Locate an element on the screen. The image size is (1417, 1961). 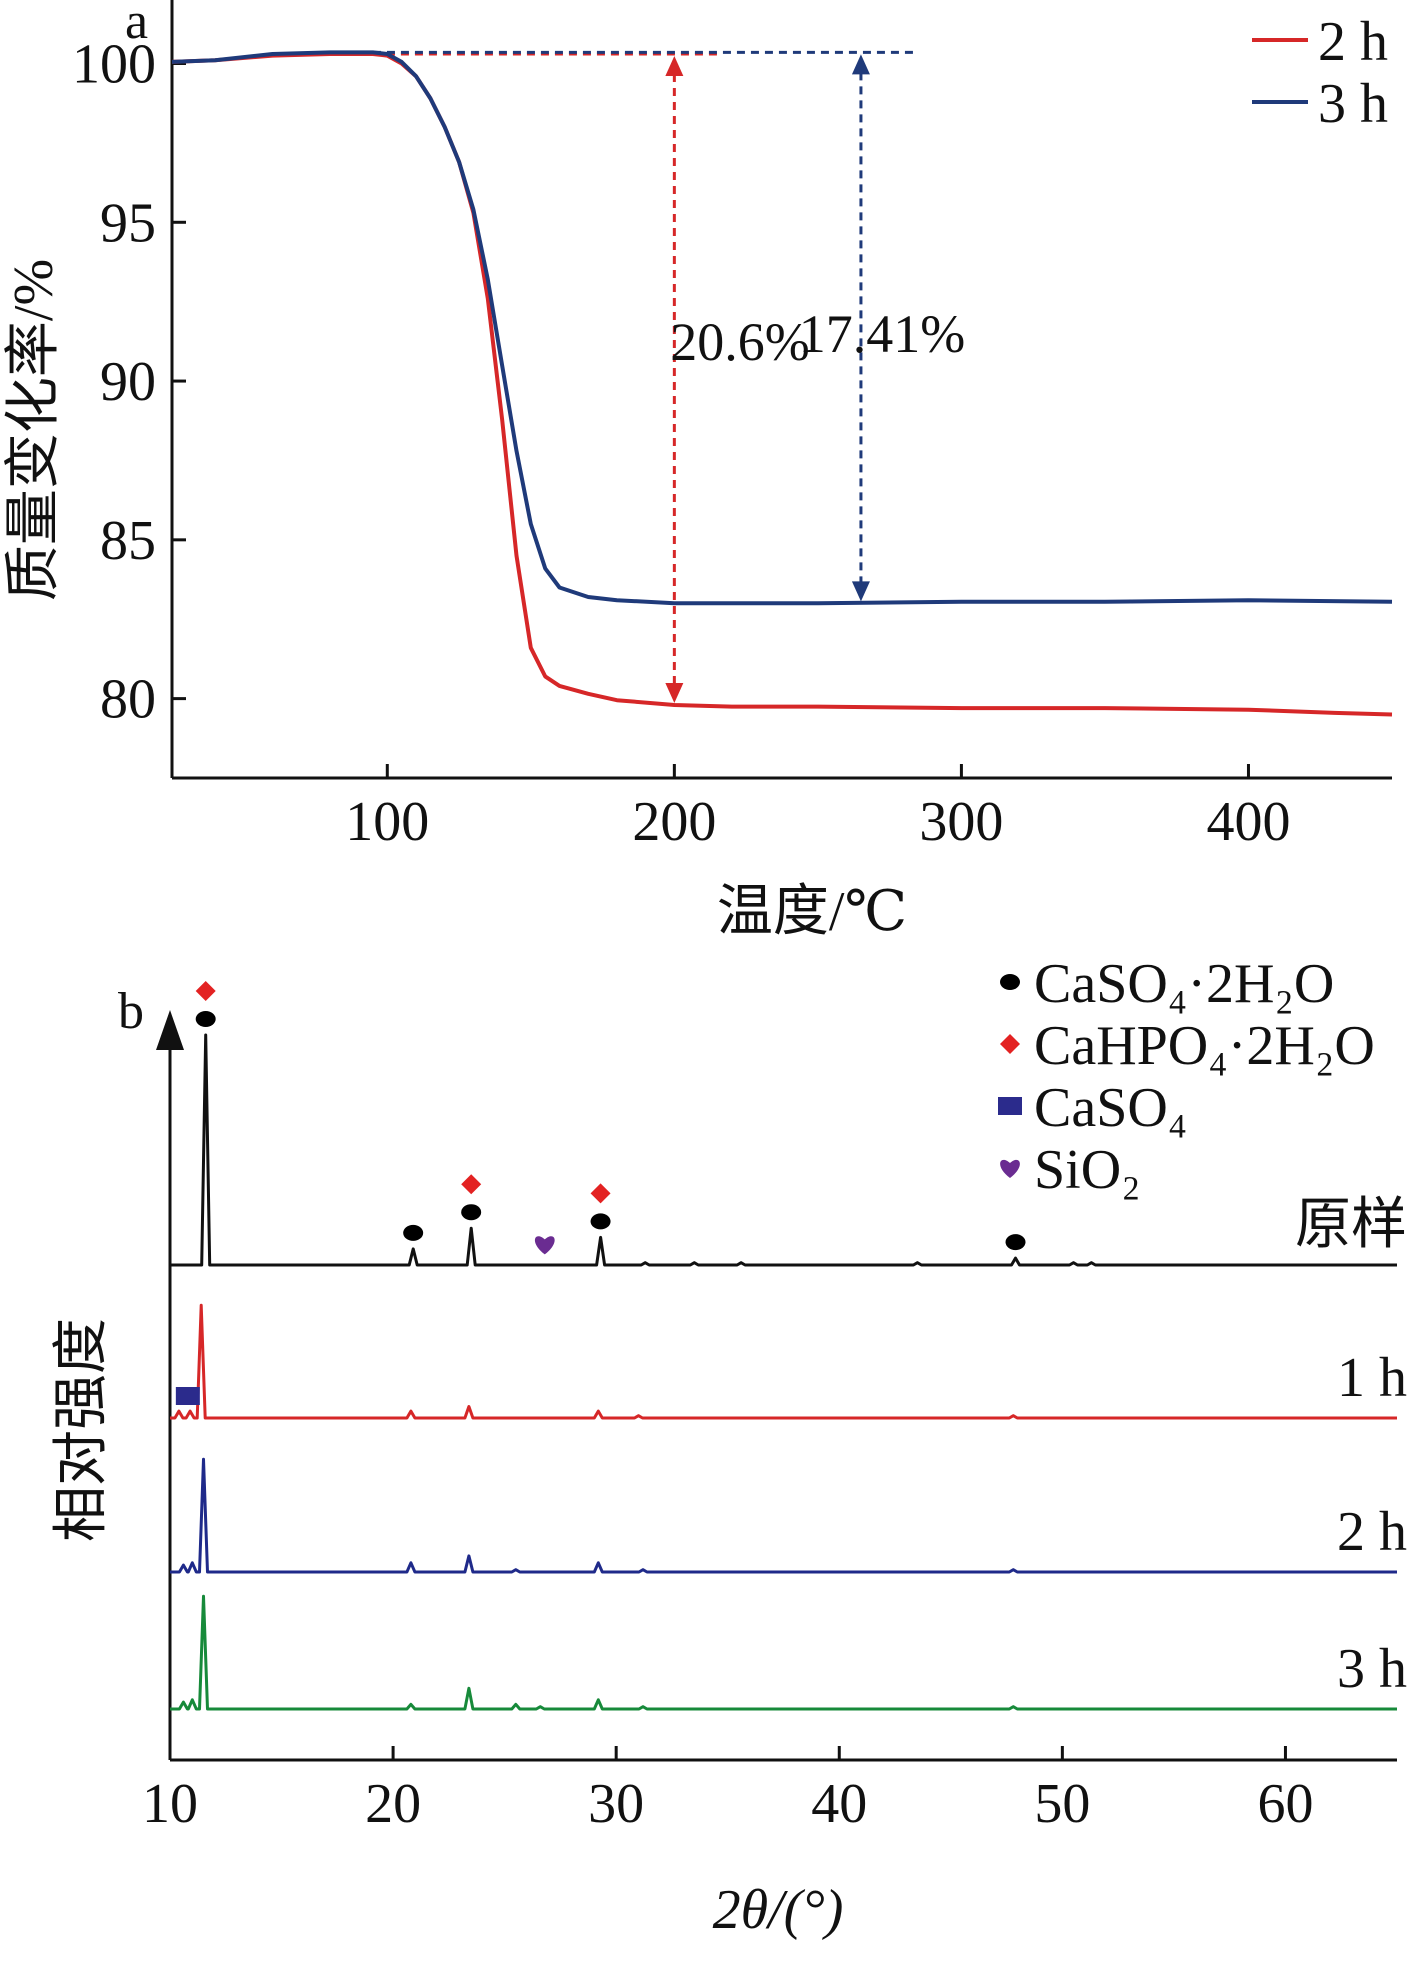
panel-b-legend-label: SiO₂ is located at coordinates (1087, 1170).